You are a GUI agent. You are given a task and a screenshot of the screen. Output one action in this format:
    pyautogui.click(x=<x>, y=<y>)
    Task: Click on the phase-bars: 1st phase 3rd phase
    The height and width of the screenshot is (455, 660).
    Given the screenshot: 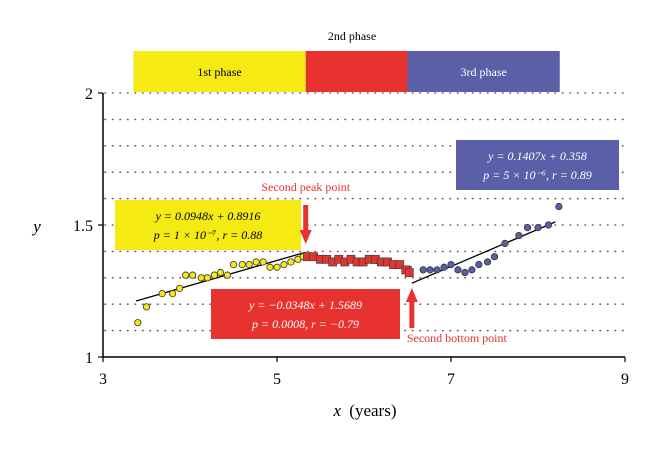 What is the action you would take?
    pyautogui.click(x=346, y=71)
    